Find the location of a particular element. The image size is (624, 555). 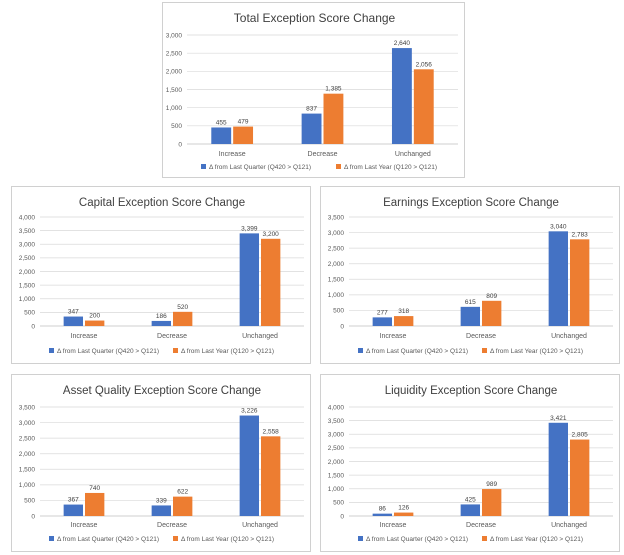

data-label: 2,805 is located at coordinates (580, 435).